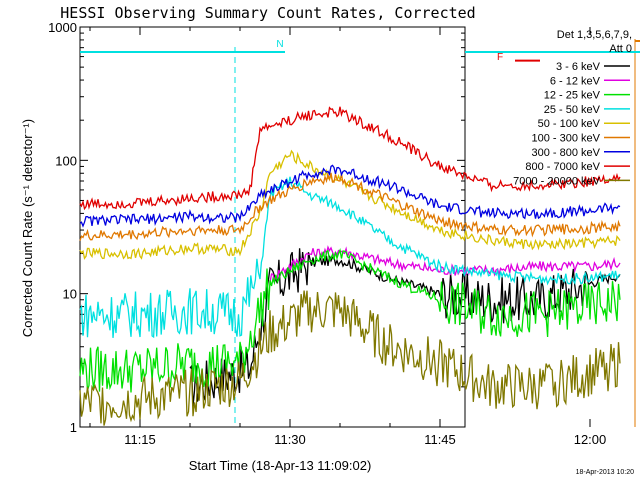 The height and width of the screenshot is (480, 640). Describe the element at coordinates (62, 27) in the screenshot. I see `y-tick-label: 1000` at that location.